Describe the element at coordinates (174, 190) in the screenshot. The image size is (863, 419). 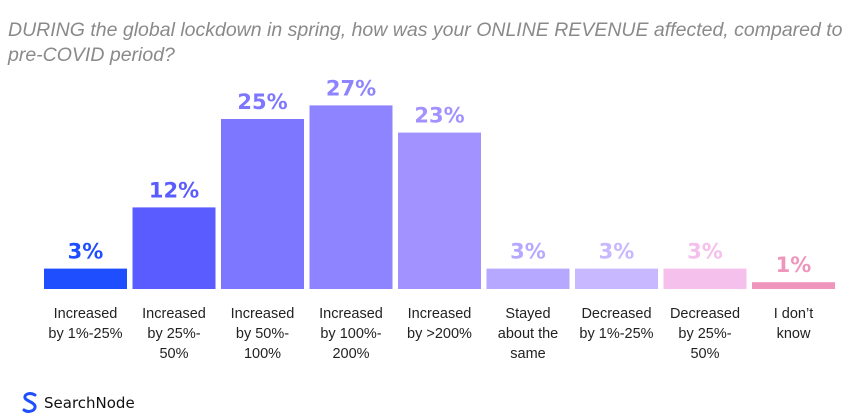
I see `value-label-2: 12%` at that location.